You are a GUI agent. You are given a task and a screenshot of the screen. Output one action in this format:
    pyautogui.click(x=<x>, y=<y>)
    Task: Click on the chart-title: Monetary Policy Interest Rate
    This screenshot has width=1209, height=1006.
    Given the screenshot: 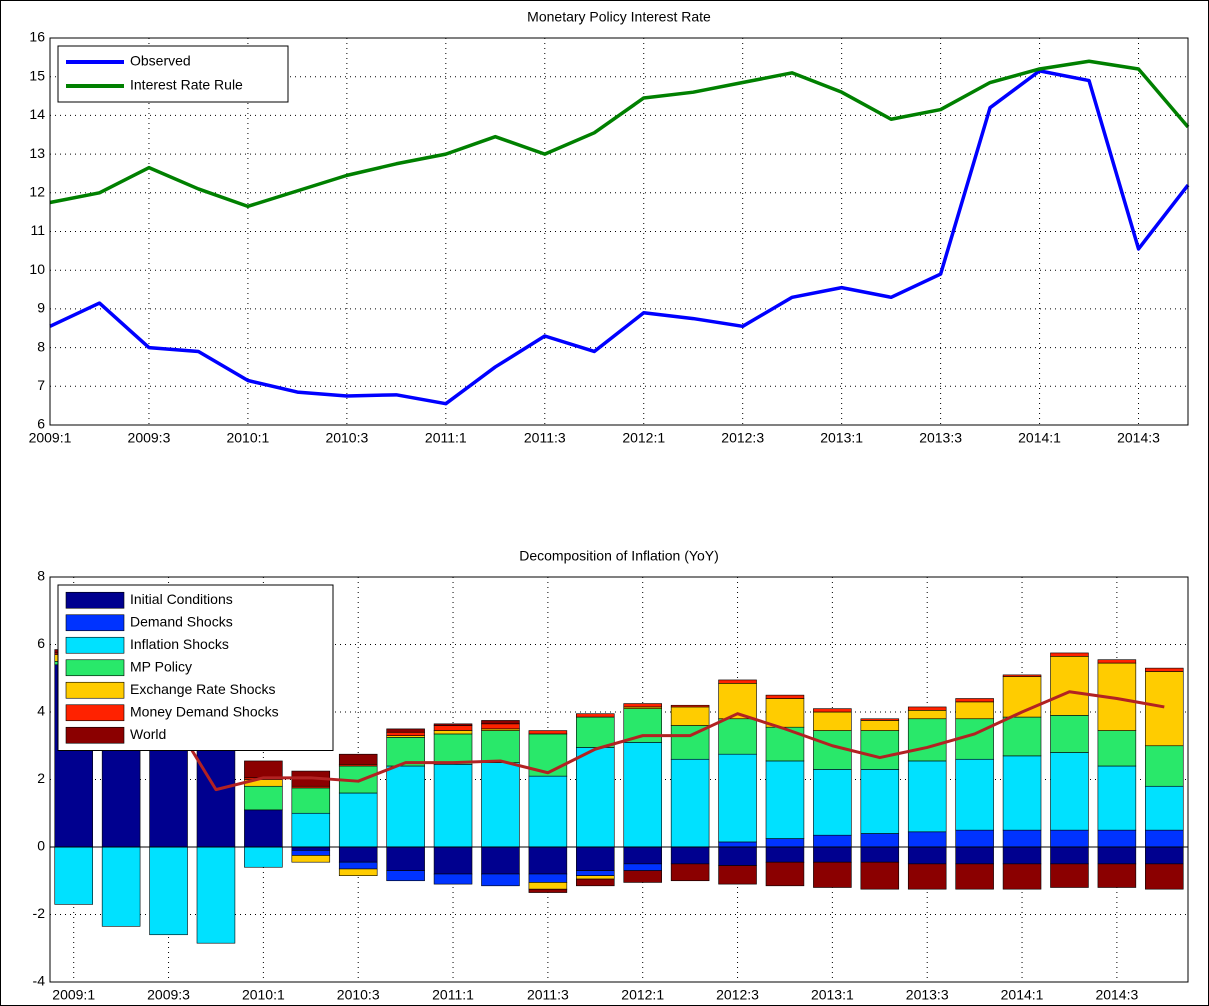 What is the action you would take?
    pyautogui.click(x=619, y=17)
    